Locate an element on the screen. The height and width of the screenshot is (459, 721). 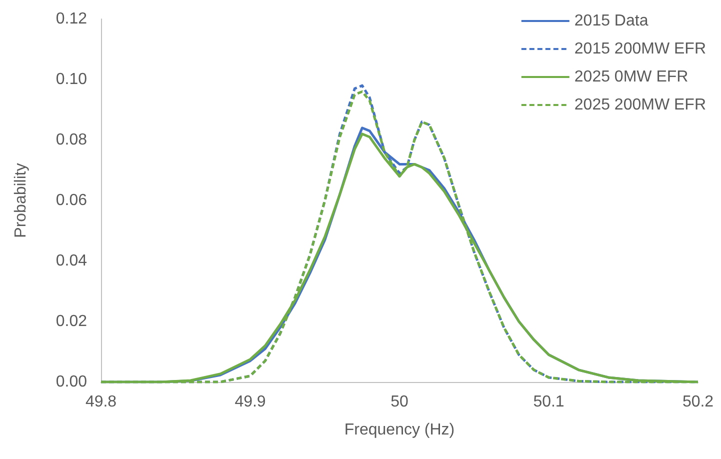
legend-label: 2025 200MW EFR is located at coordinates (640, 105).